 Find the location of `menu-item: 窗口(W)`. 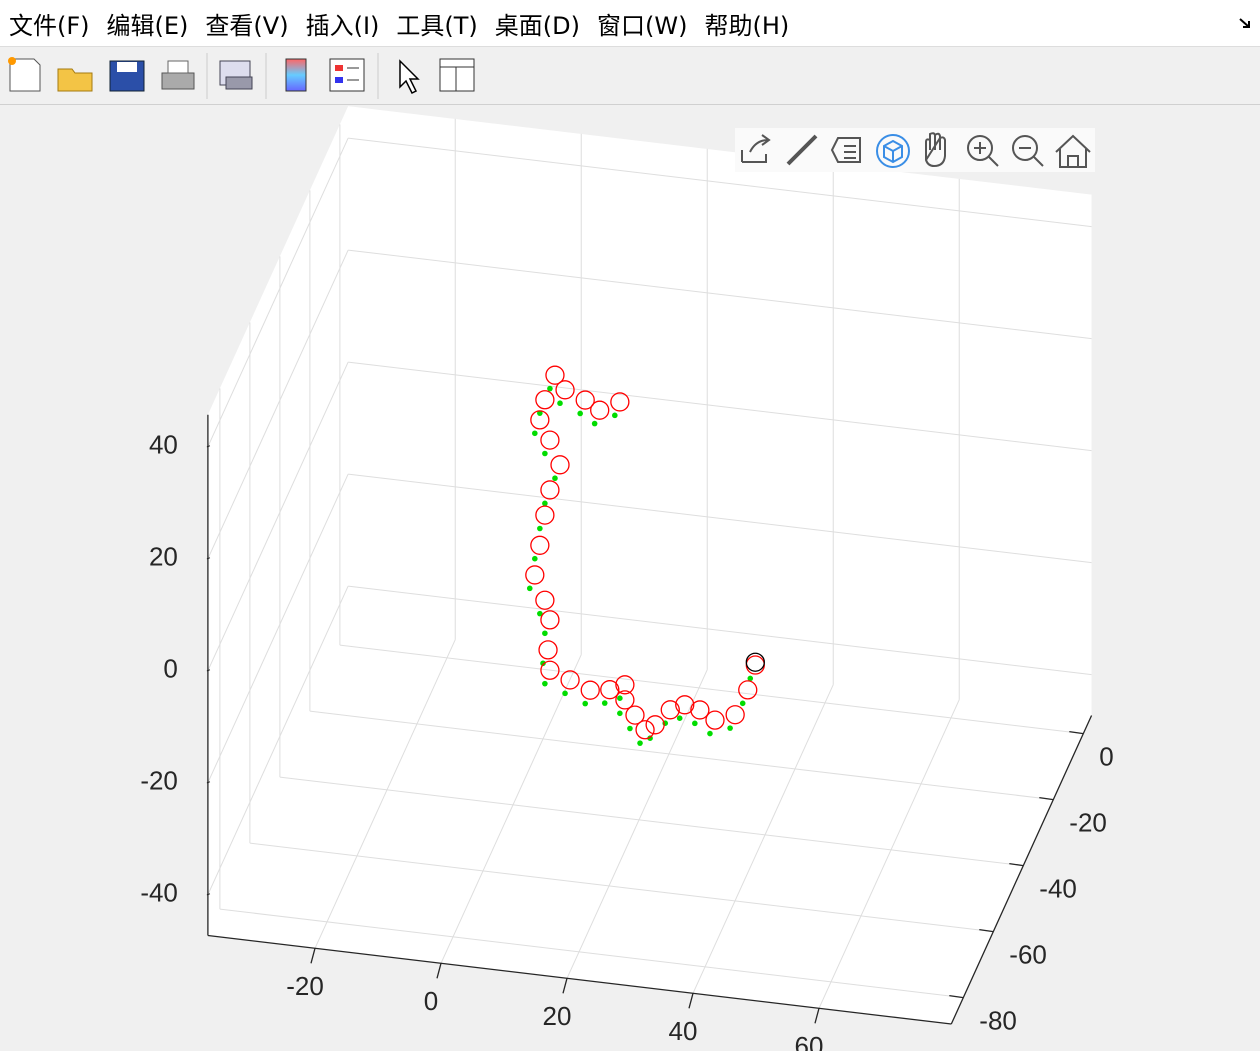

menu-item: 窗口(W) is located at coordinates (642, 25).